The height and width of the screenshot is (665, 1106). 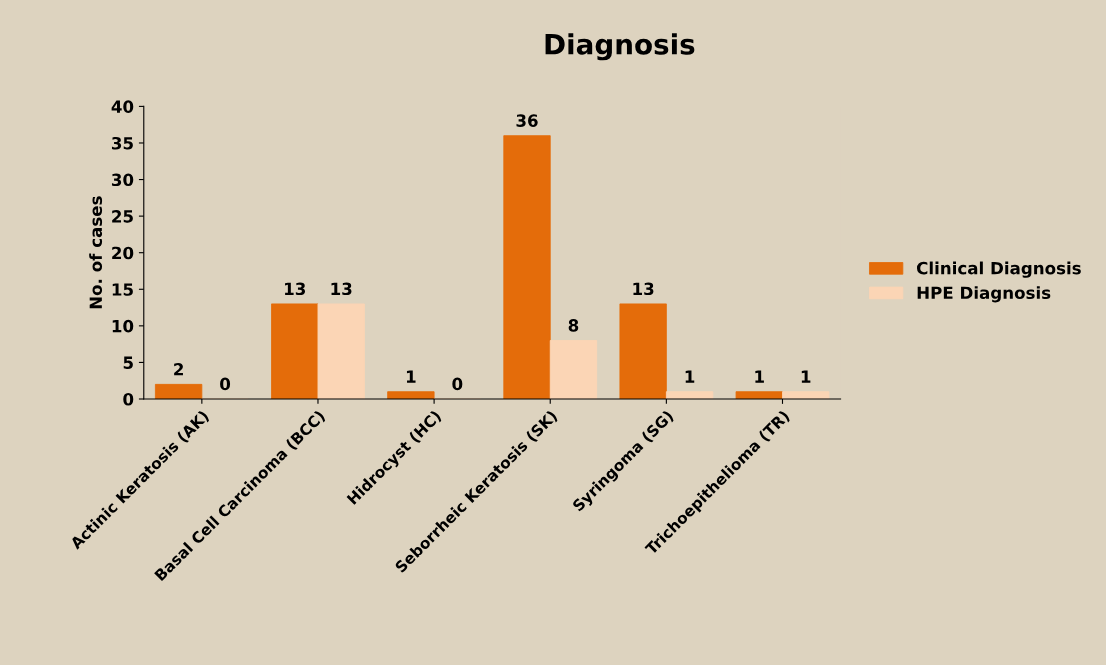 I want to click on y-tick-label: 30, so click(x=122, y=180).